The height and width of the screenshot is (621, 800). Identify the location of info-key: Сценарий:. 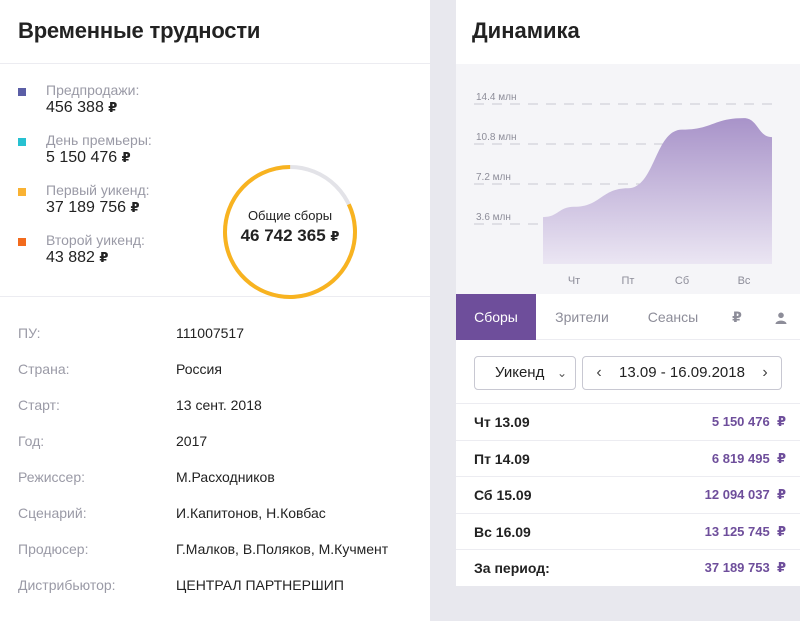
(52, 513).